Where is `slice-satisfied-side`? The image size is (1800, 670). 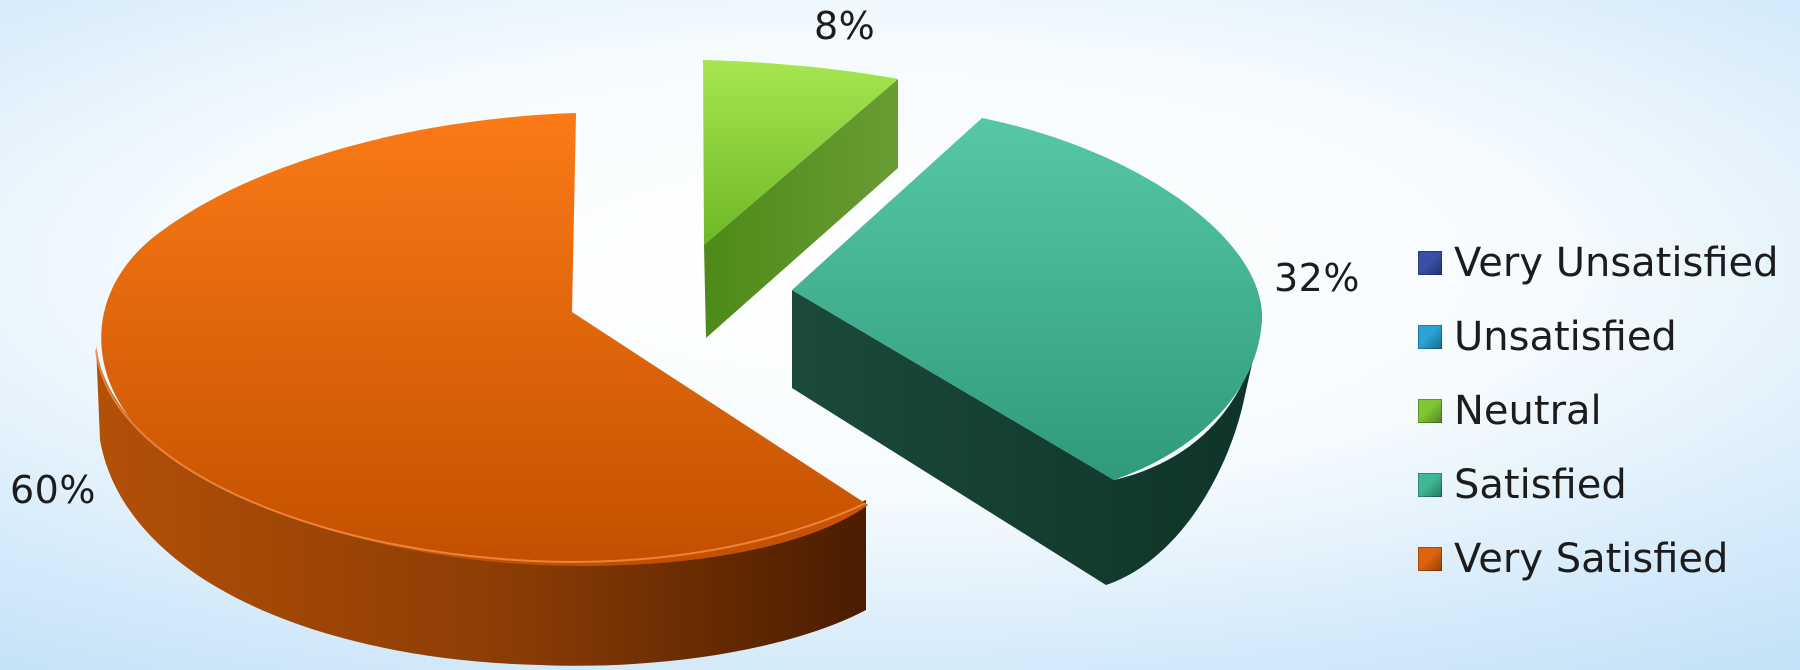 slice-satisfied-side is located at coordinates (1027, 437).